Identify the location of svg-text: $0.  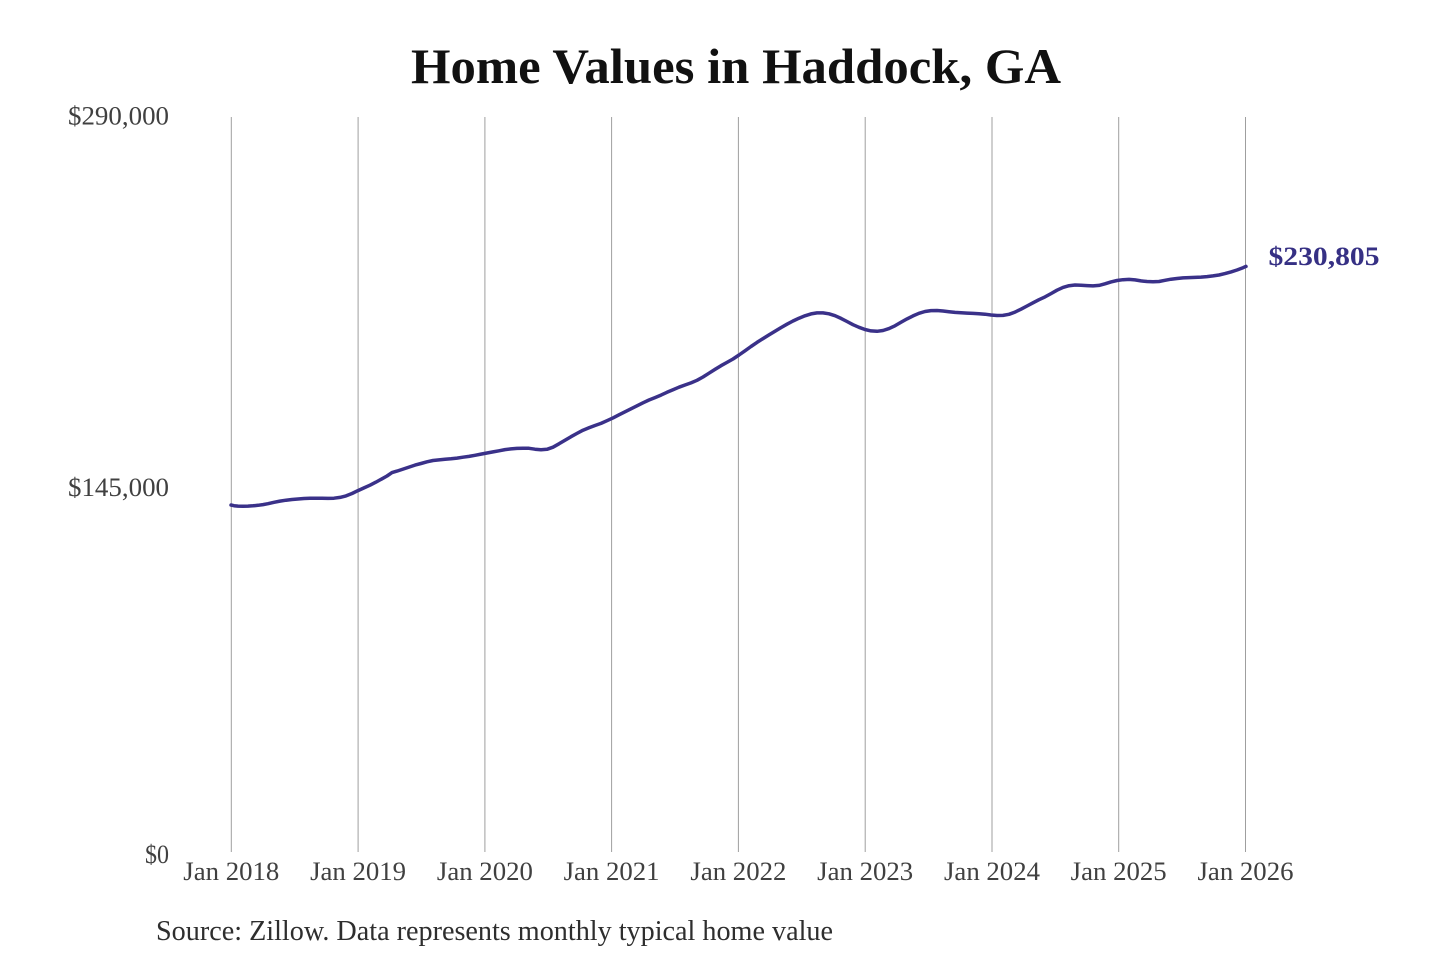
(157, 854).